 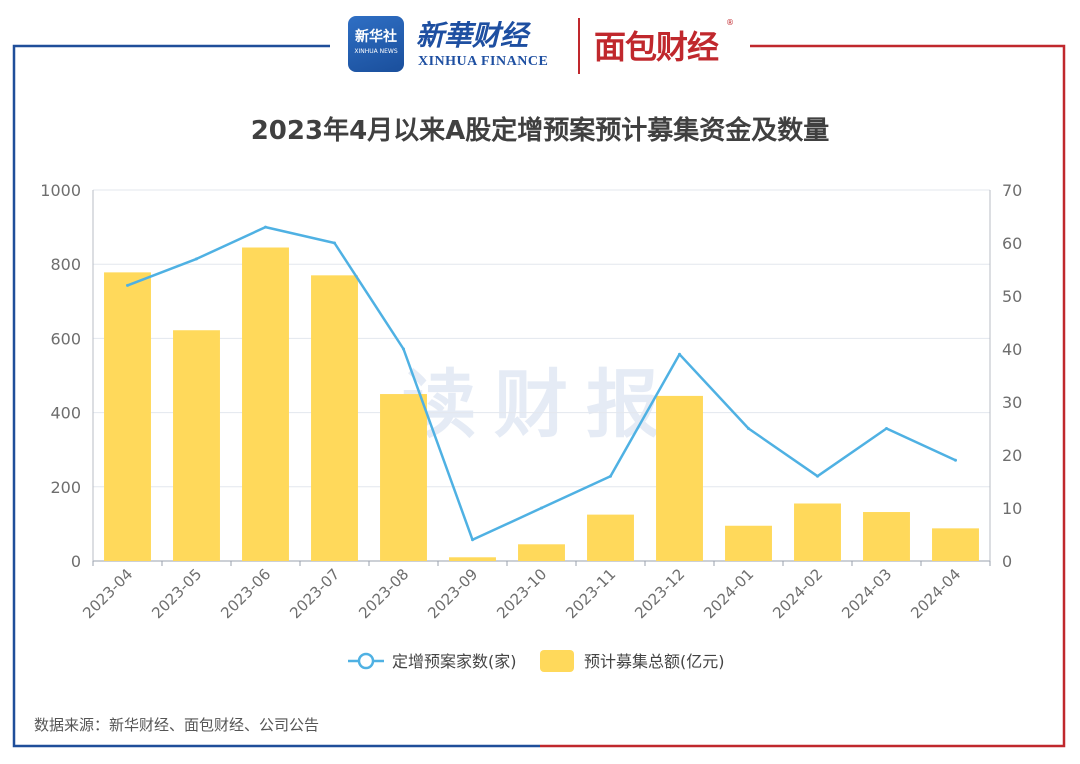 I want to click on mianbao-finance-logo: 面包财经, so click(x=656, y=47).